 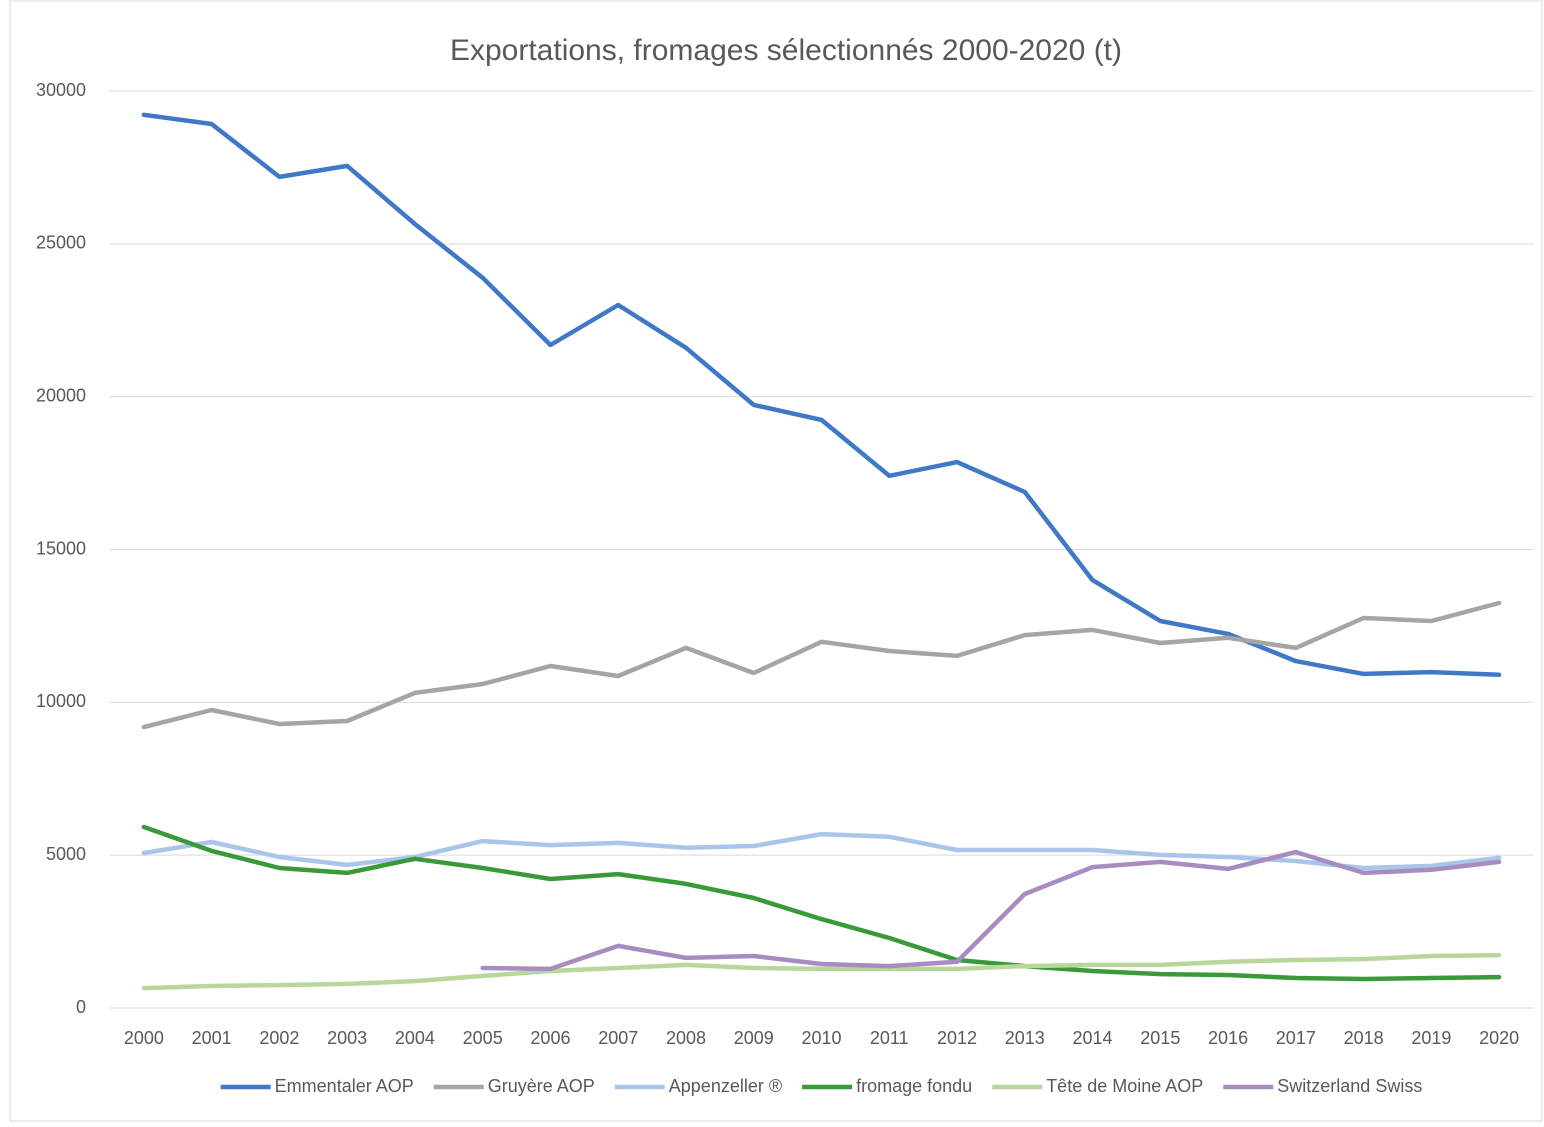 What do you see at coordinates (66, 854) in the screenshot?
I see `y-tick-label: 5000` at bounding box center [66, 854].